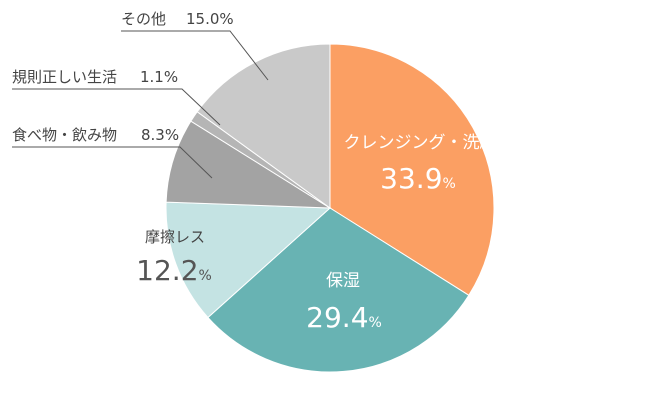 The image size is (660, 400). I want to click on label-moisture: 保湿 29.4%, so click(344, 302).